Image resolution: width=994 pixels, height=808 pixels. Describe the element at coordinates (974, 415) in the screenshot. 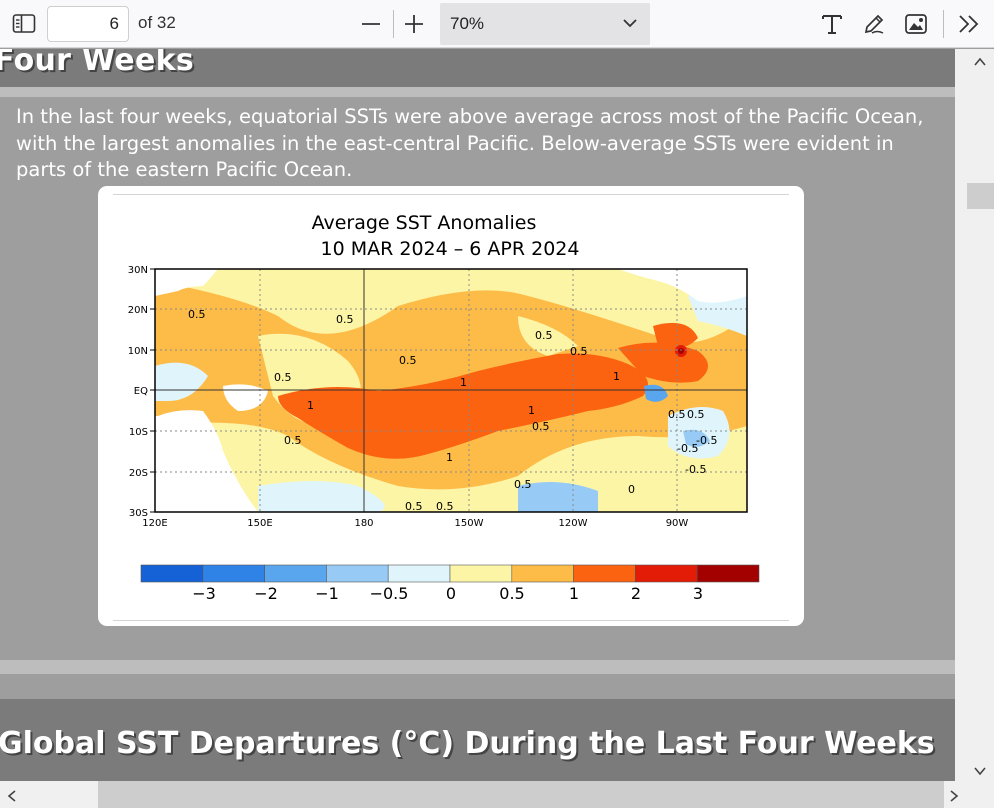

I see `vertical-scrollbar` at that location.